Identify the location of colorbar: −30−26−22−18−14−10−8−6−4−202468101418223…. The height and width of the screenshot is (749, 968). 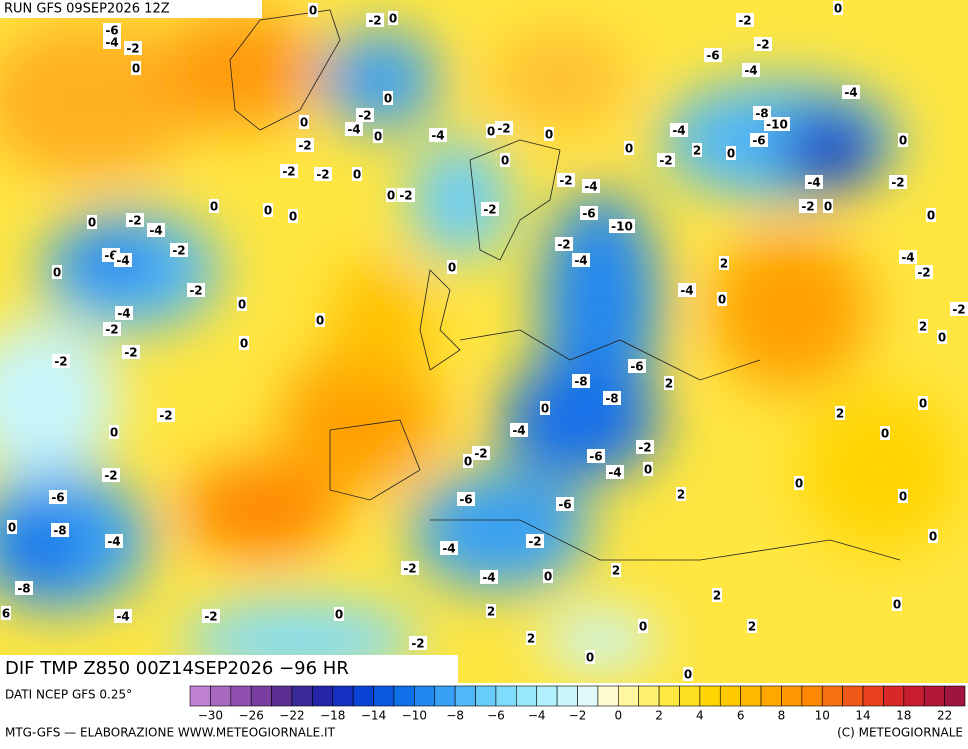
(577, 704).